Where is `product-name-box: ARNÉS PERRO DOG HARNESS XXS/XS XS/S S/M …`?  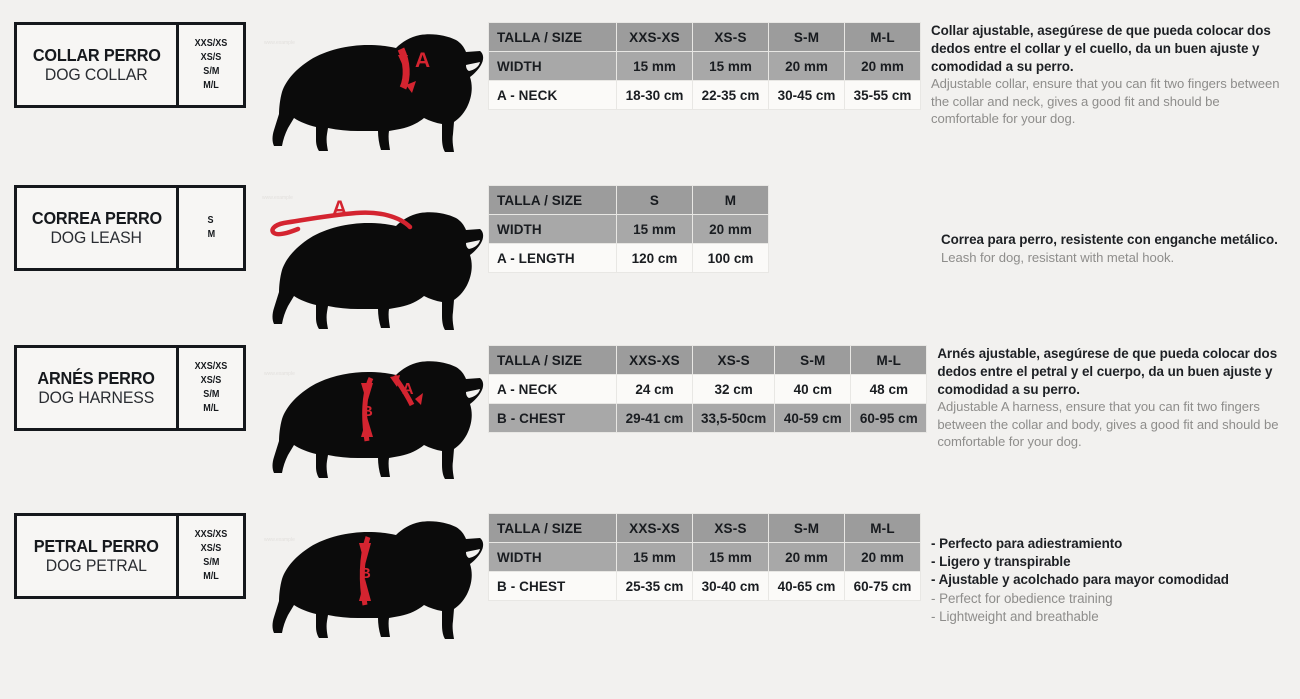
product-name-box: ARNÉS PERRO DOG HARNESS XXS/XS XS/S S/M … is located at coordinates (130, 388).